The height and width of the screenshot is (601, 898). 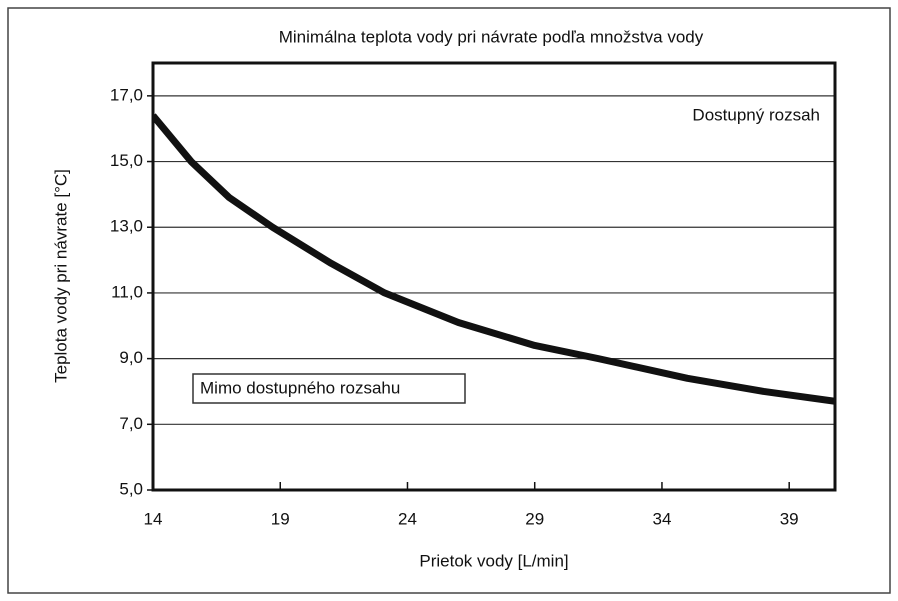 I want to click on annotation: Dostupný rozsah, so click(x=756, y=114).